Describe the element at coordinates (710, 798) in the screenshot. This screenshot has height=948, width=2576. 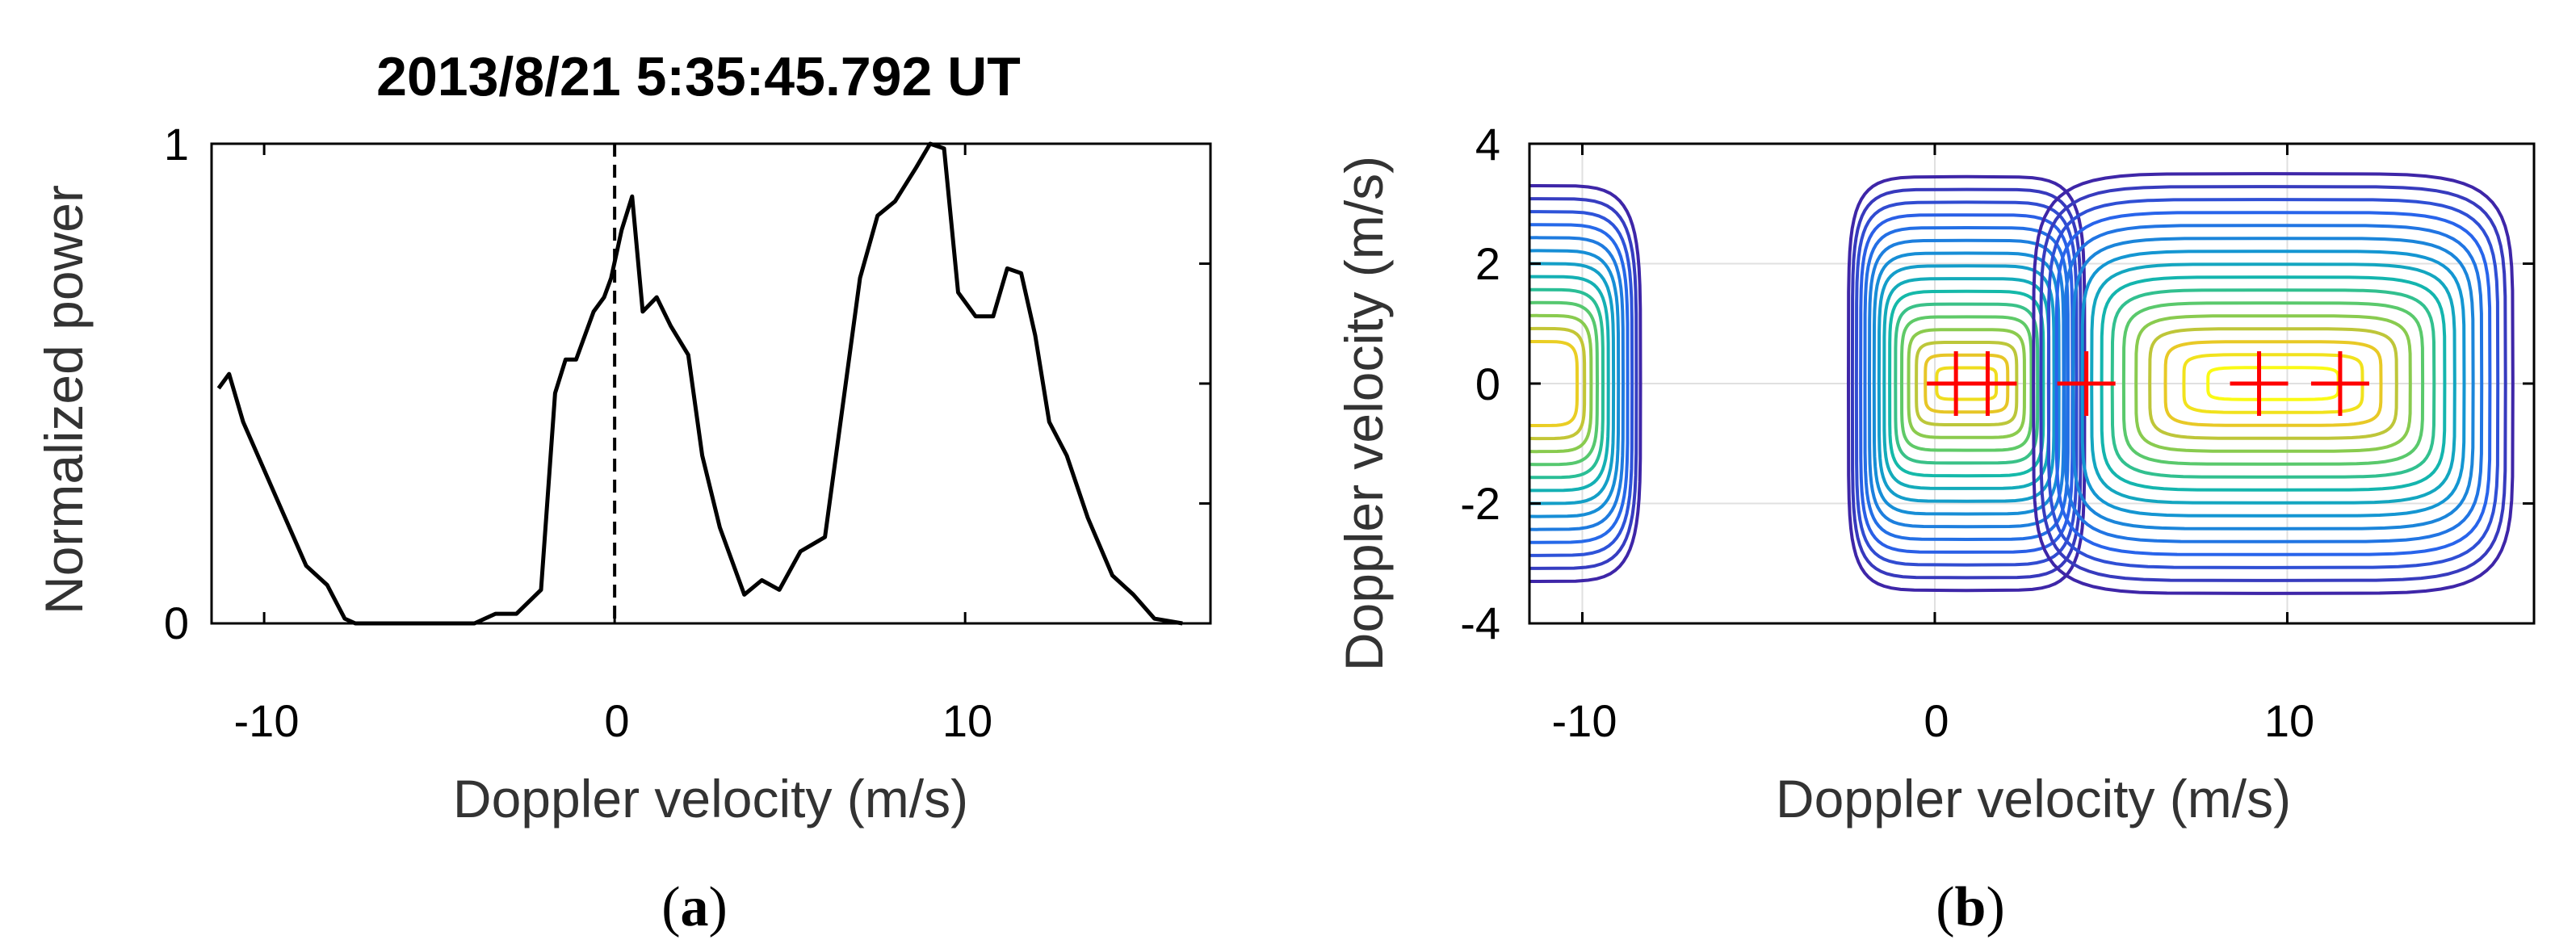
I see `chart-a-xlabel: Doppler velocity (m/s)` at that location.